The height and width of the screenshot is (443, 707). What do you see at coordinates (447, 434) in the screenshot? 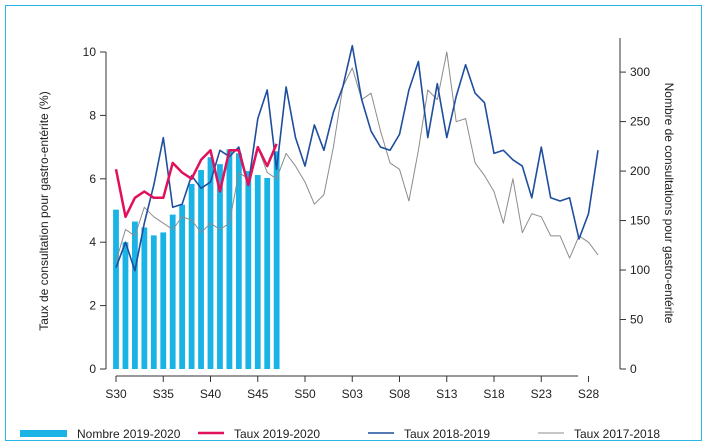
I see `legend-label-taux-2018-2019: Taux 2018-2019` at bounding box center [447, 434].